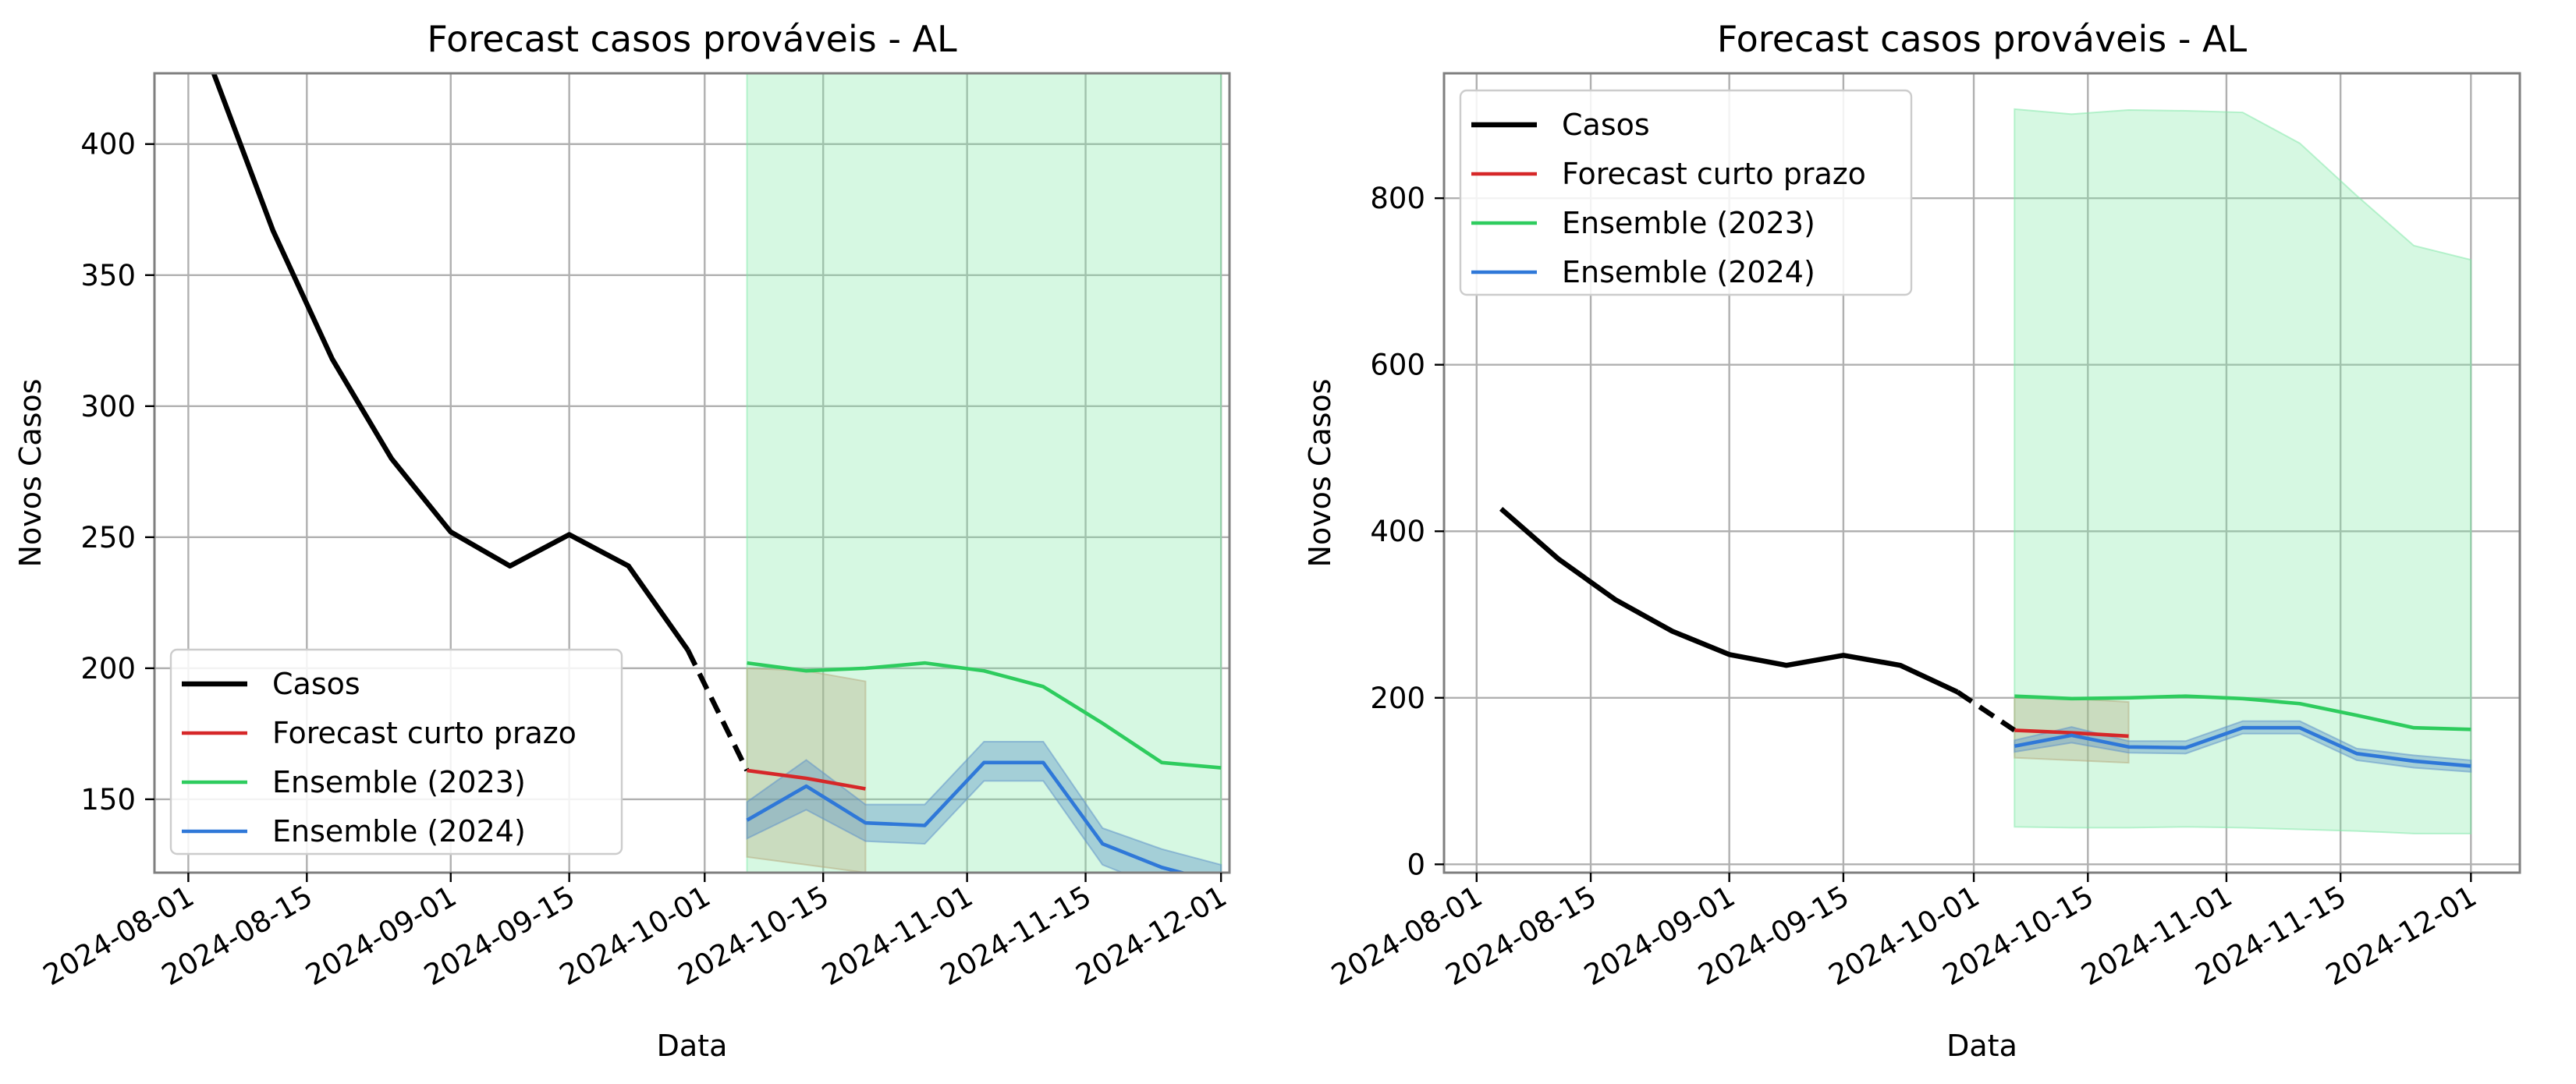  Describe the element at coordinates (108, 800) in the screenshot. I see `y-tick-label: 150` at that location.